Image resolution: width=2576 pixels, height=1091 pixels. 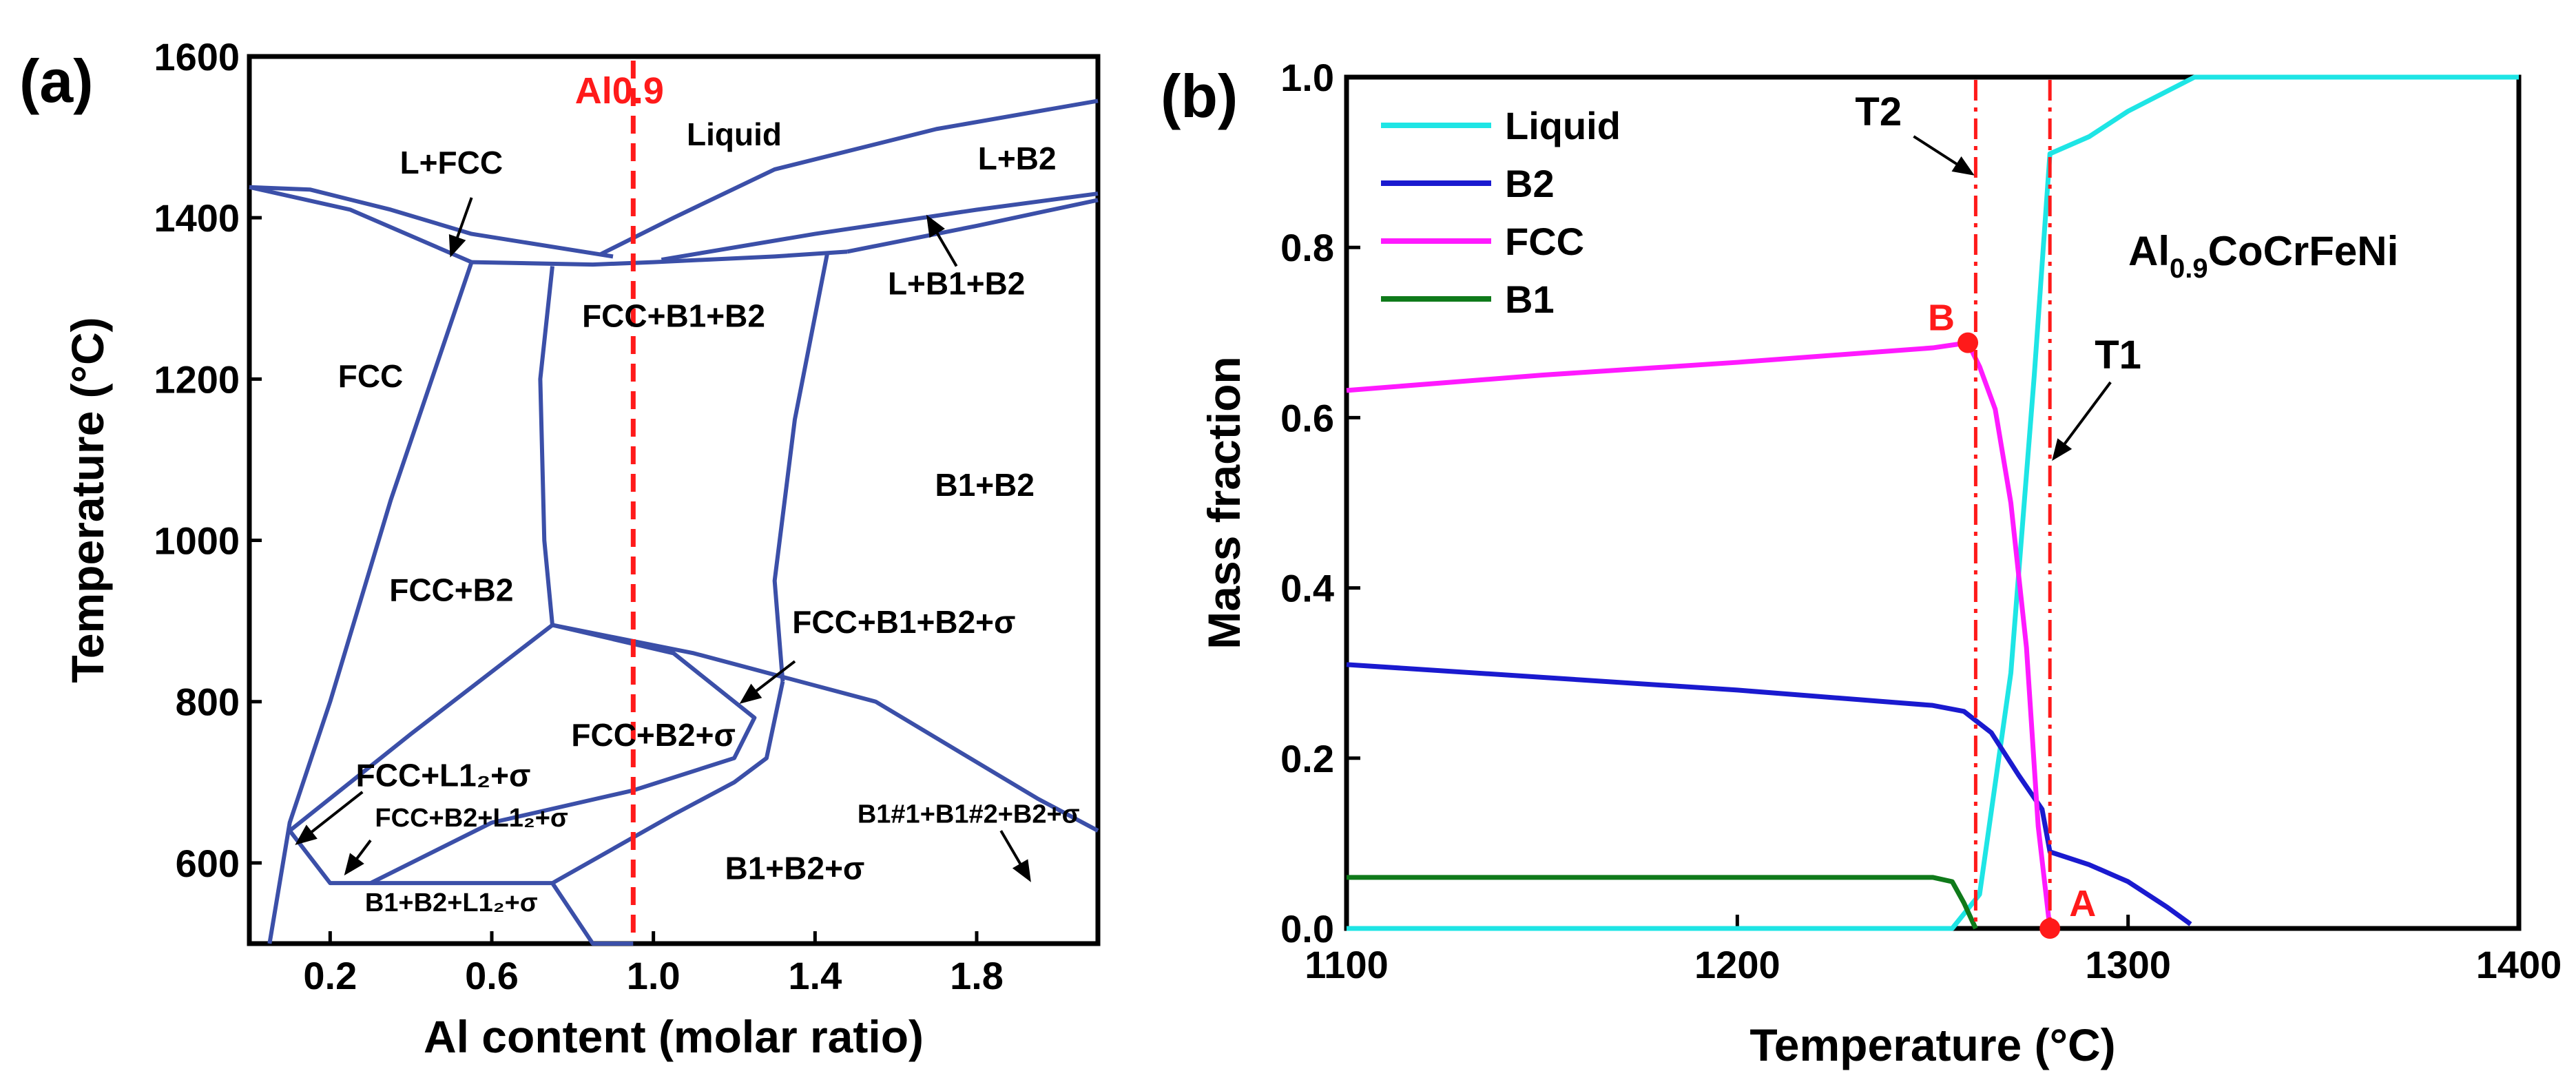 I want to click on point-a, so click(x=2050, y=929).